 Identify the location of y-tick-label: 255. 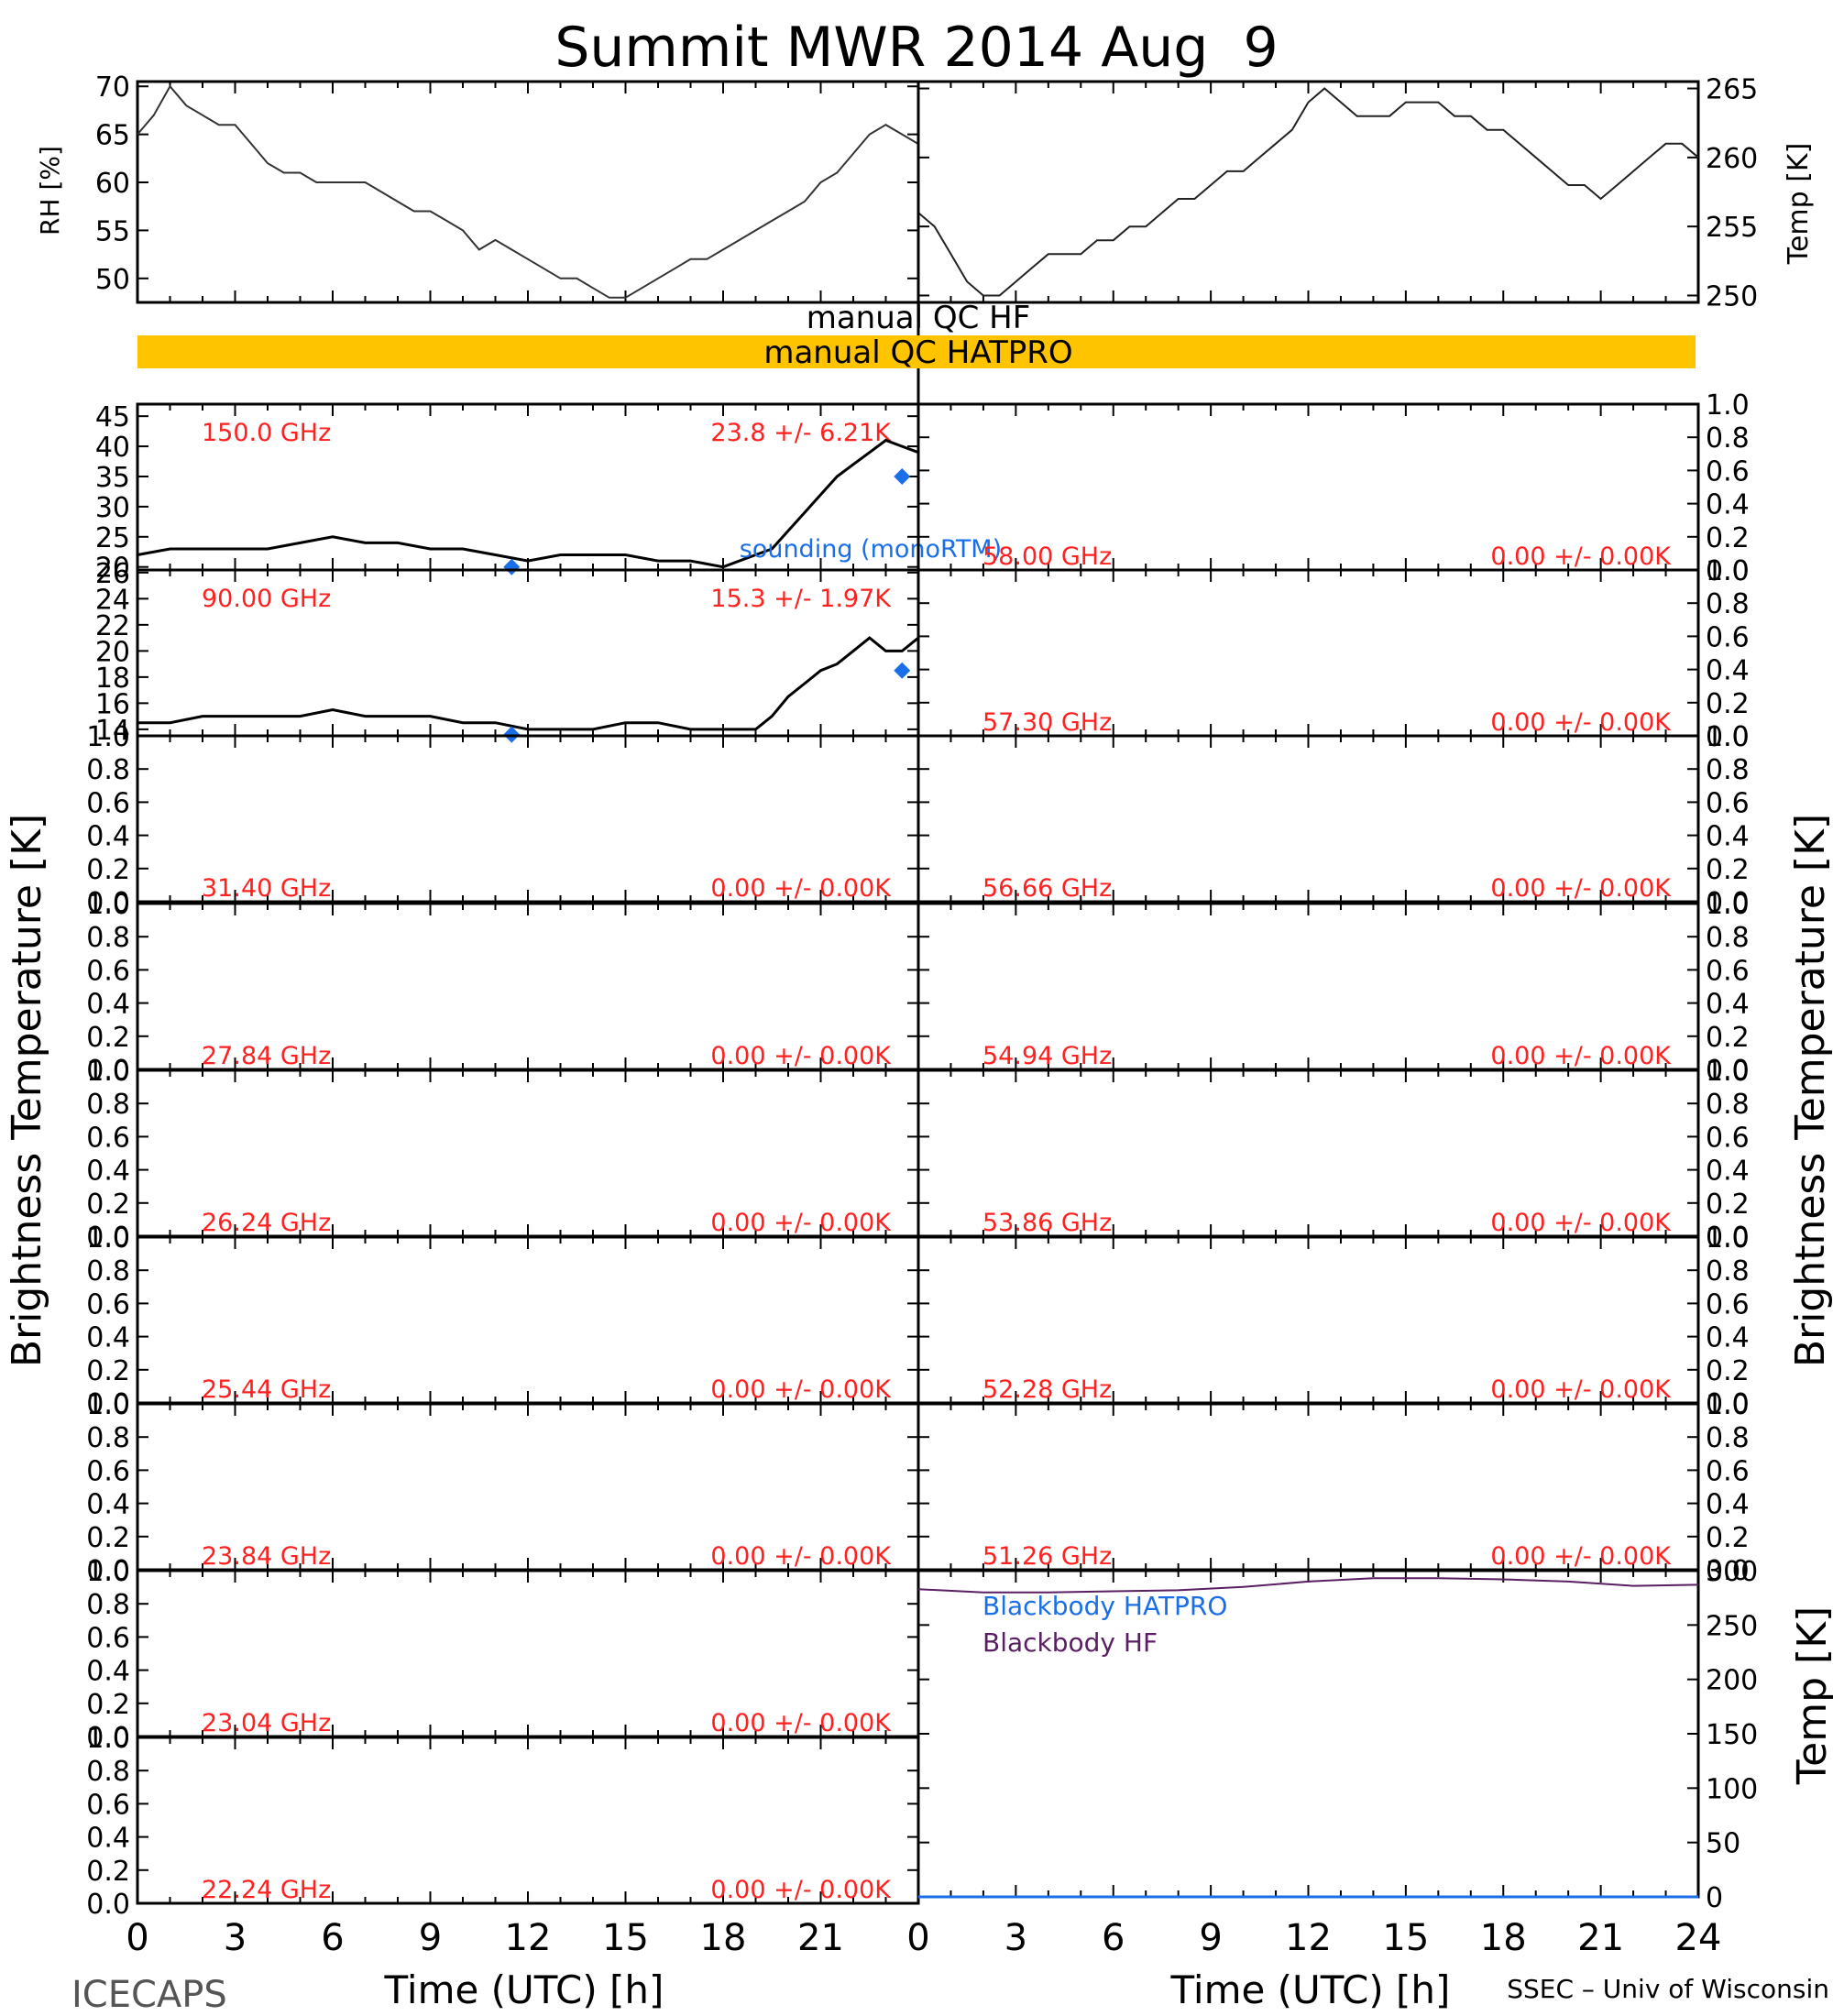
(1732, 228).